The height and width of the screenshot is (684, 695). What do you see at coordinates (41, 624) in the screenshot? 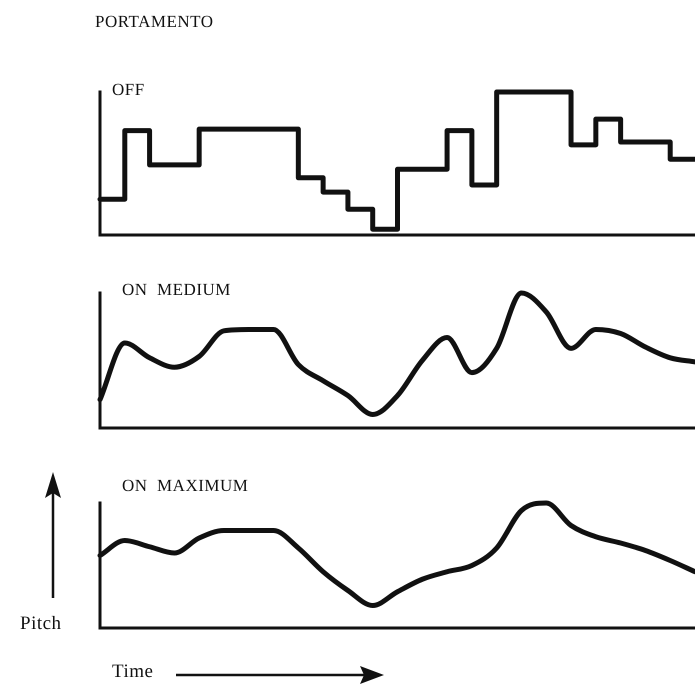
I see `y-axis-title: Pitch` at bounding box center [41, 624].